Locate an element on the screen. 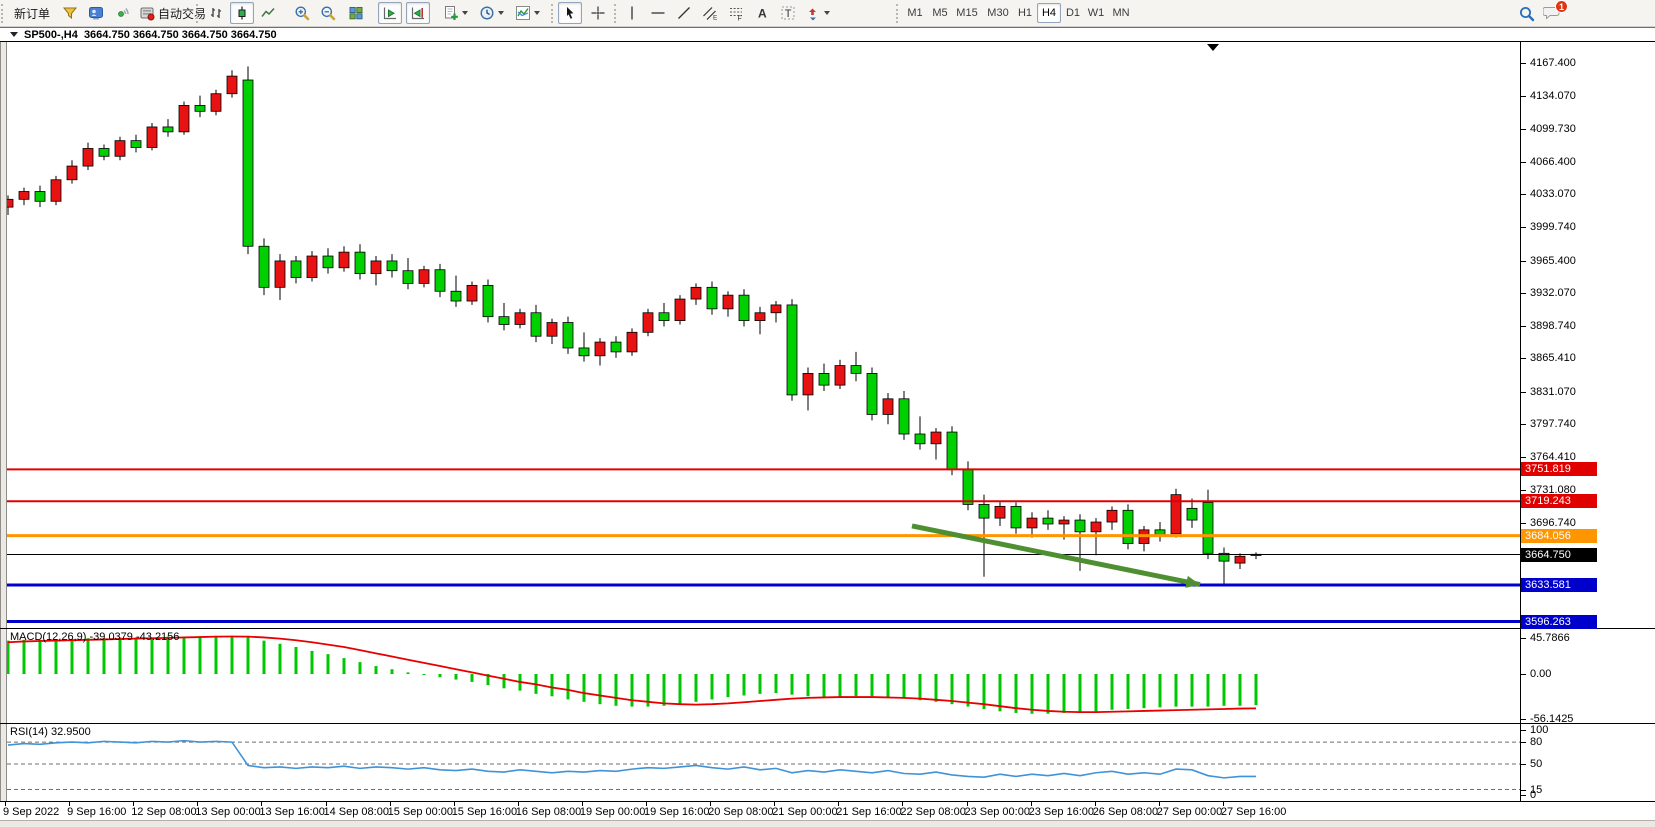 This screenshot has width=1655, height=827. timeframe-button-h4: H4 is located at coordinates (1049, 13).